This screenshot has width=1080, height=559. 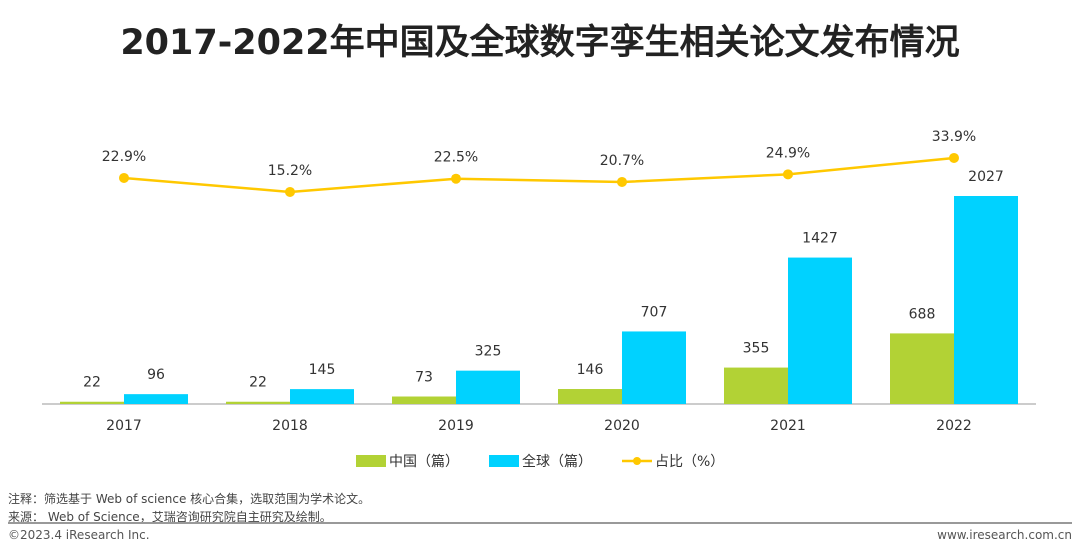 I want to click on bar-value-label: 145, so click(x=322, y=370).